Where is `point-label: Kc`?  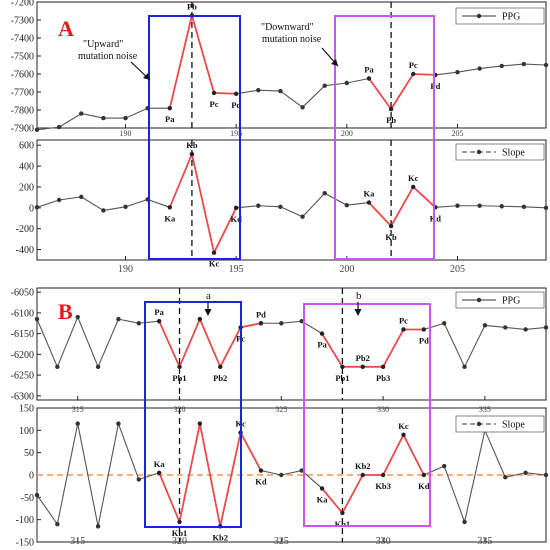 point-label: Kc is located at coordinates (403, 426).